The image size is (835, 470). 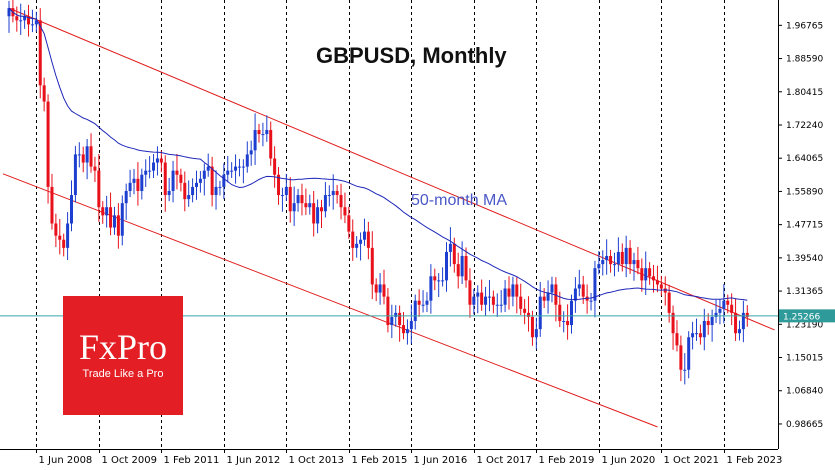 I want to click on y-tick-label: 1.39540, so click(x=804, y=259).